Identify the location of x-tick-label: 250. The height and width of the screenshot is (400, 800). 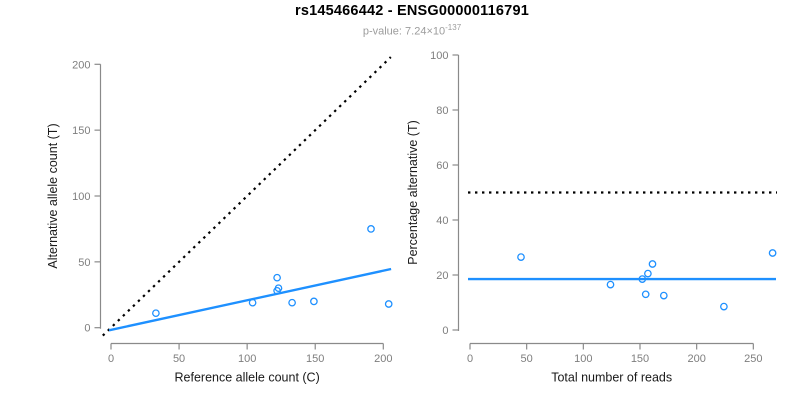
(753, 359).